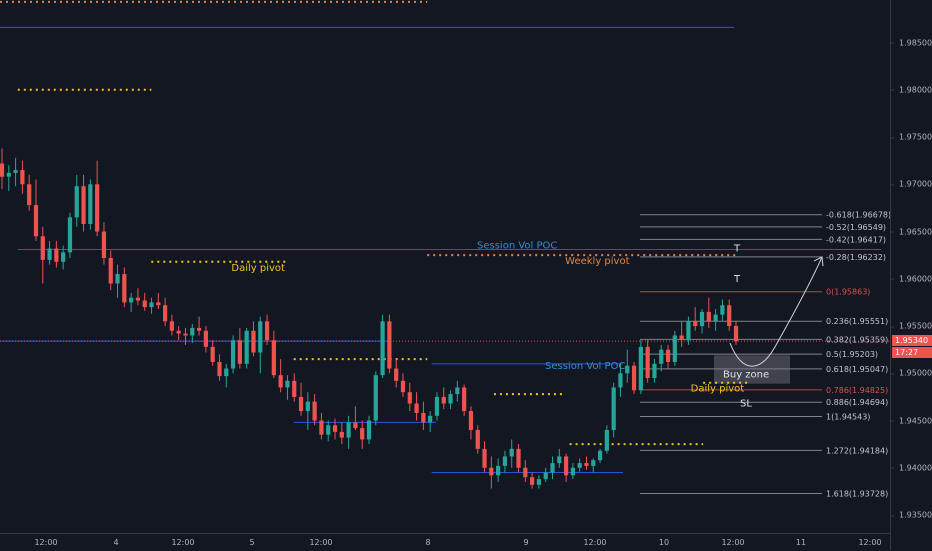 This screenshot has height=551, width=932. Describe the element at coordinates (856, 227) in the screenshot. I see `fib-level-label: -0.52(1.96549)` at that location.